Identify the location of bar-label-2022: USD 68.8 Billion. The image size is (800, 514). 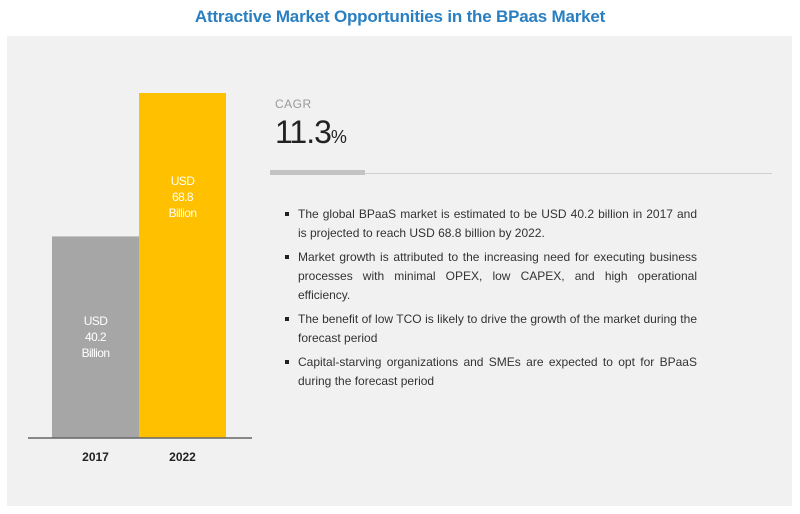
(182, 197).